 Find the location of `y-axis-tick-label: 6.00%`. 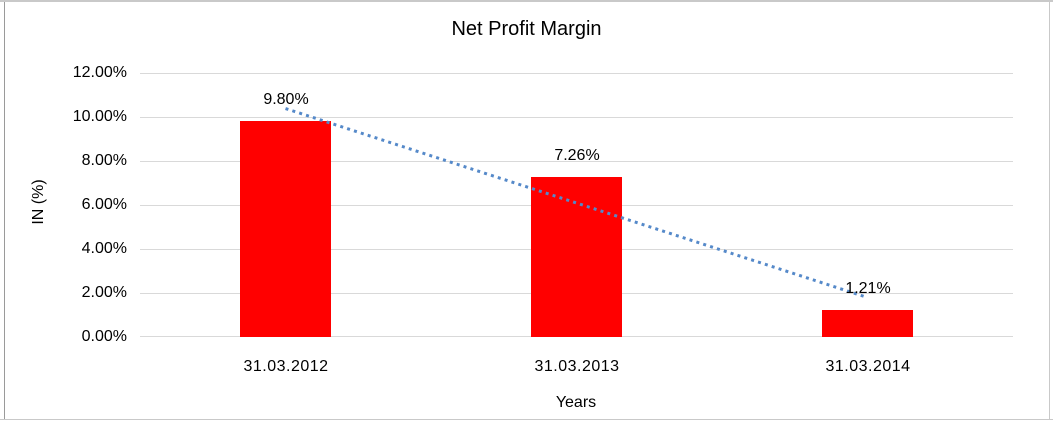

y-axis-tick-label: 6.00% is located at coordinates (104, 204).